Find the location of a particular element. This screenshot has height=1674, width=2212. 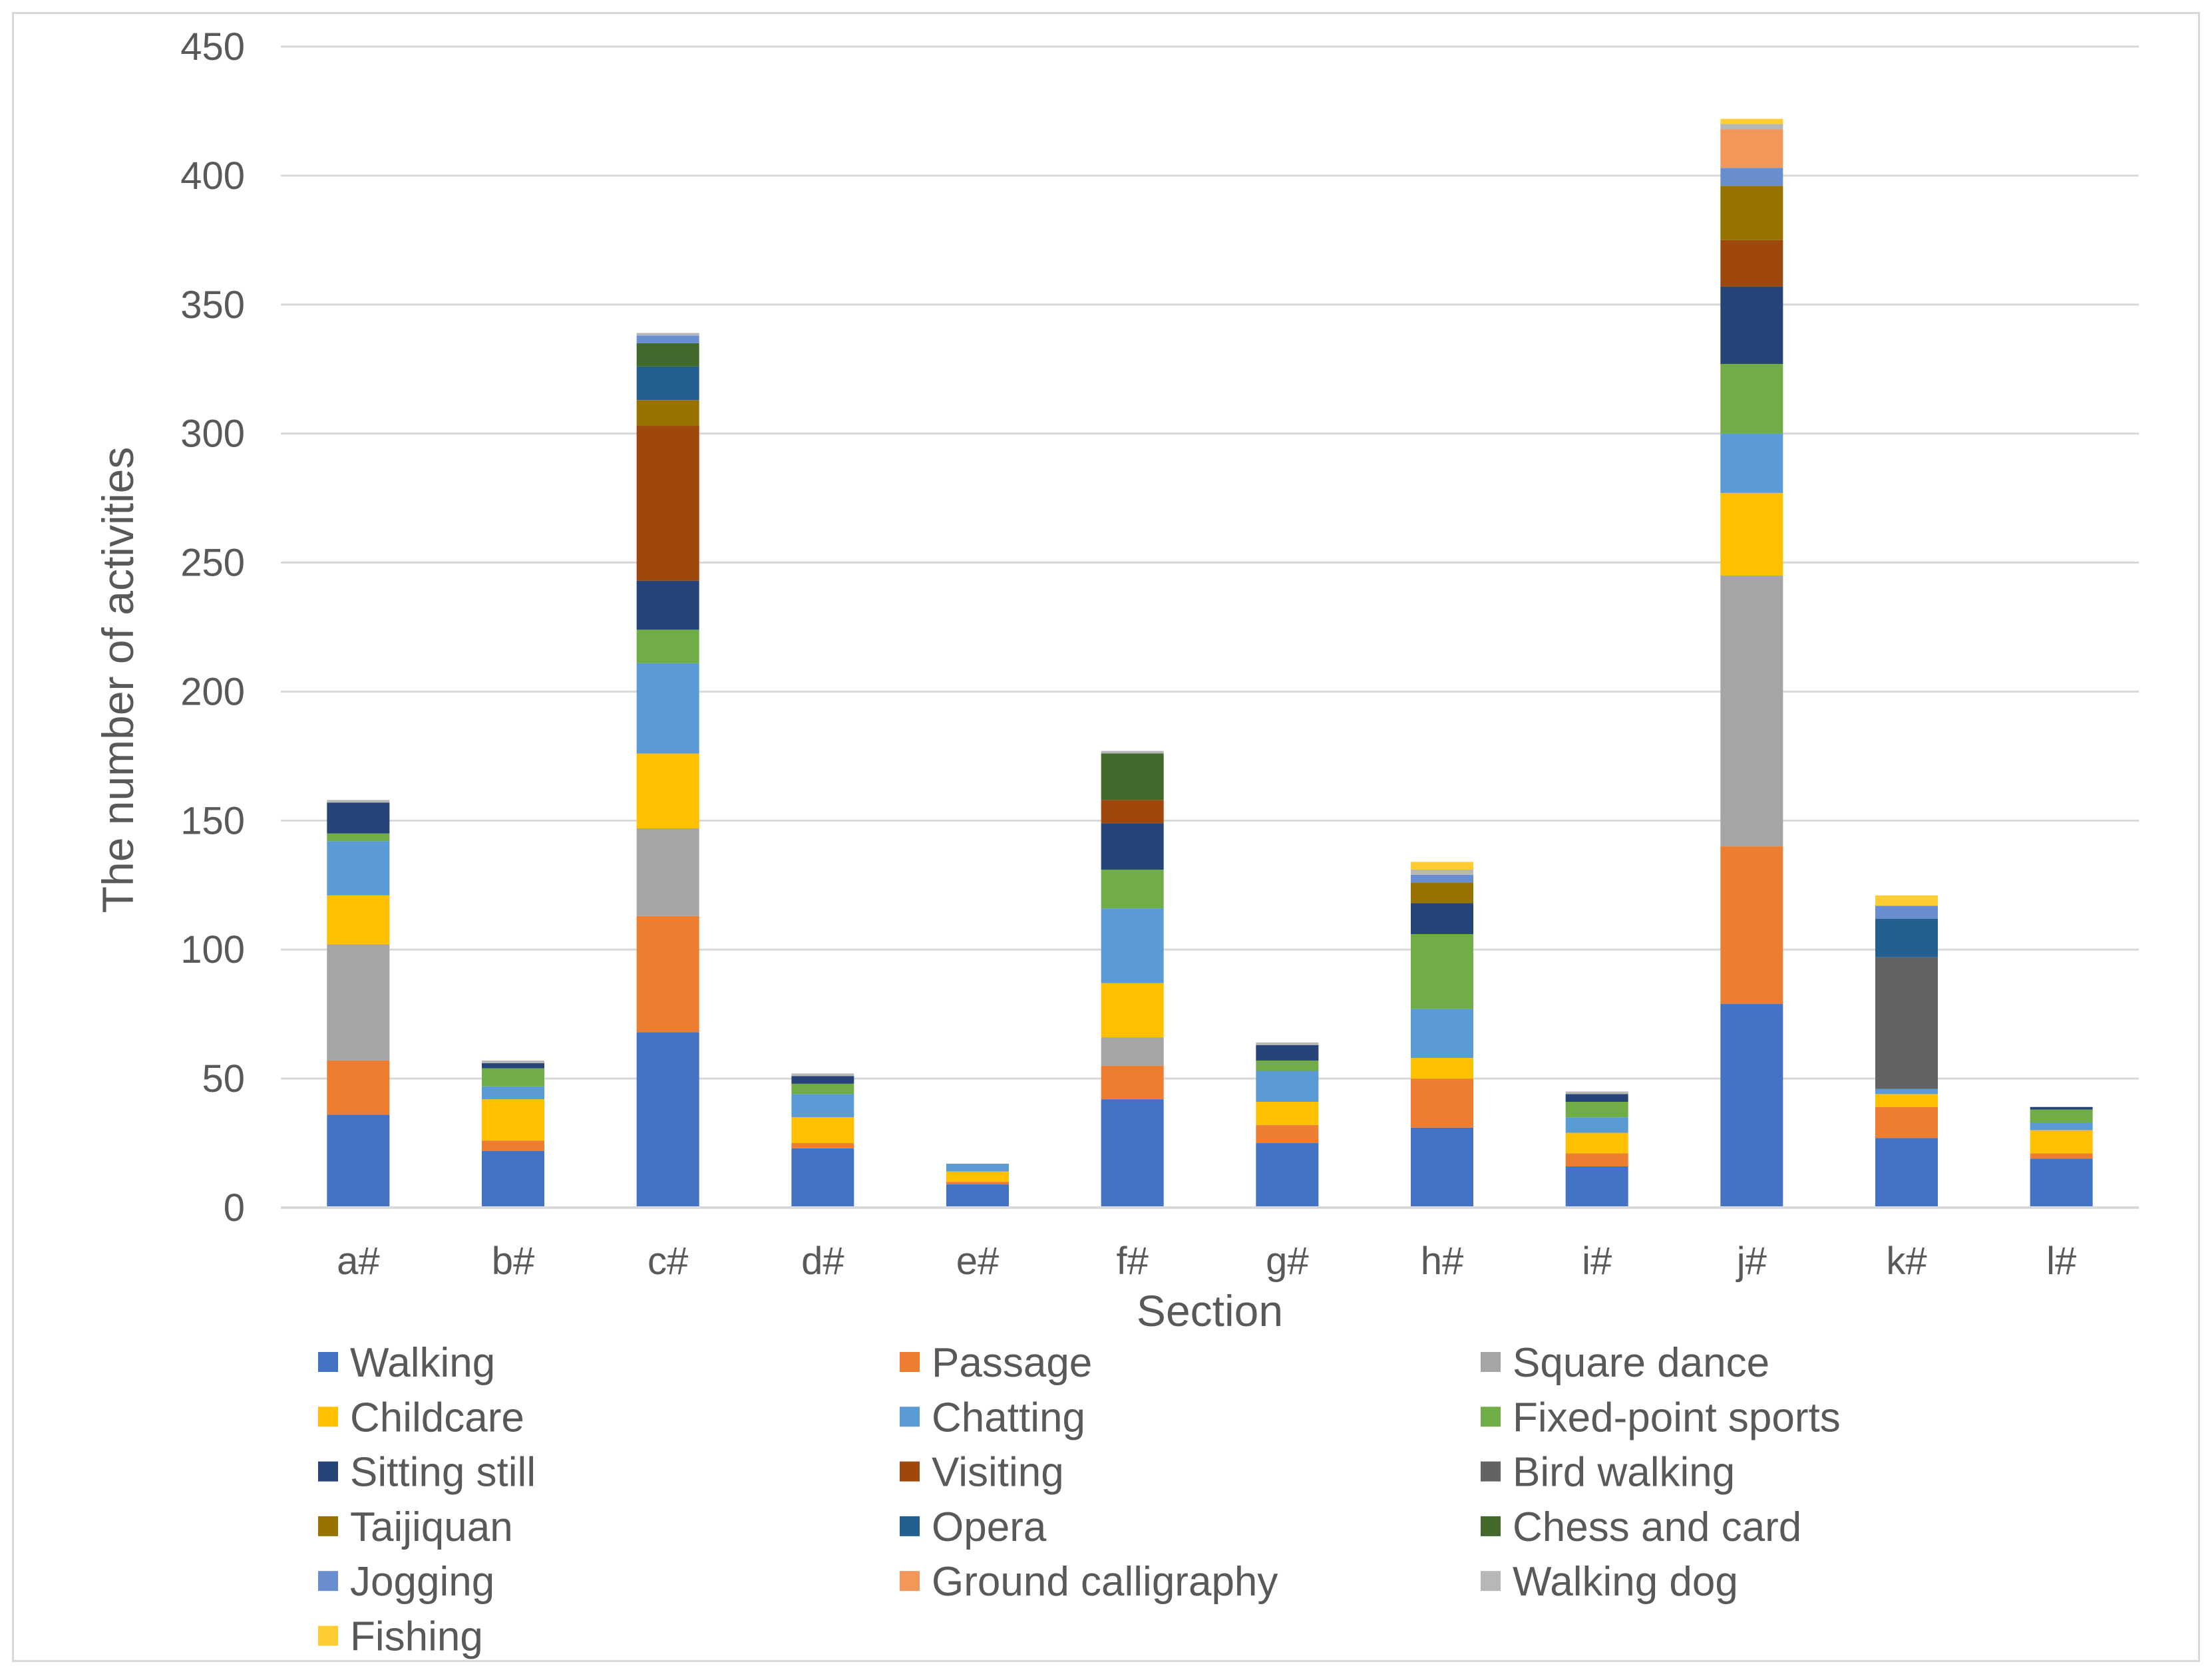

legend-item: Passage is located at coordinates (996, 1363).